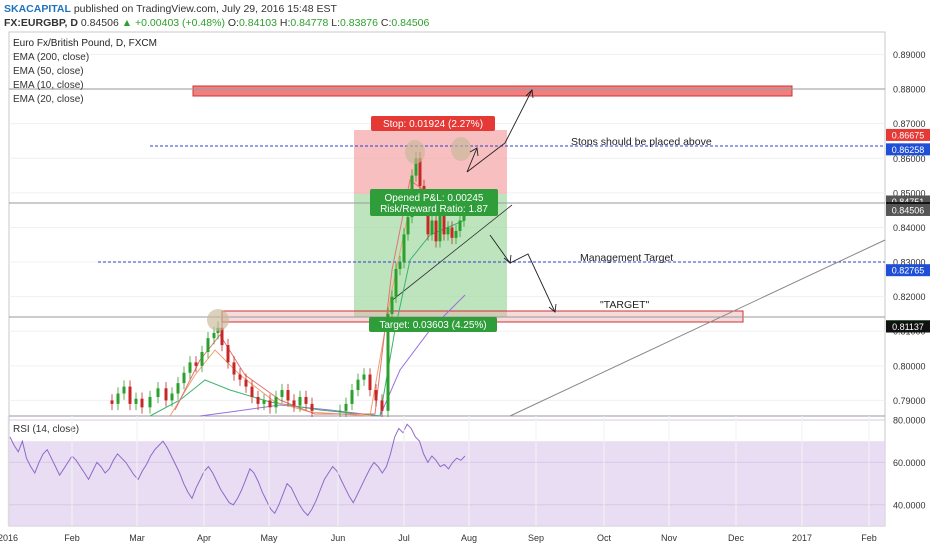 This screenshot has width=932, height=550. What do you see at coordinates (469, 538) in the screenshot?
I see `time-tick-label: Aug` at bounding box center [469, 538].